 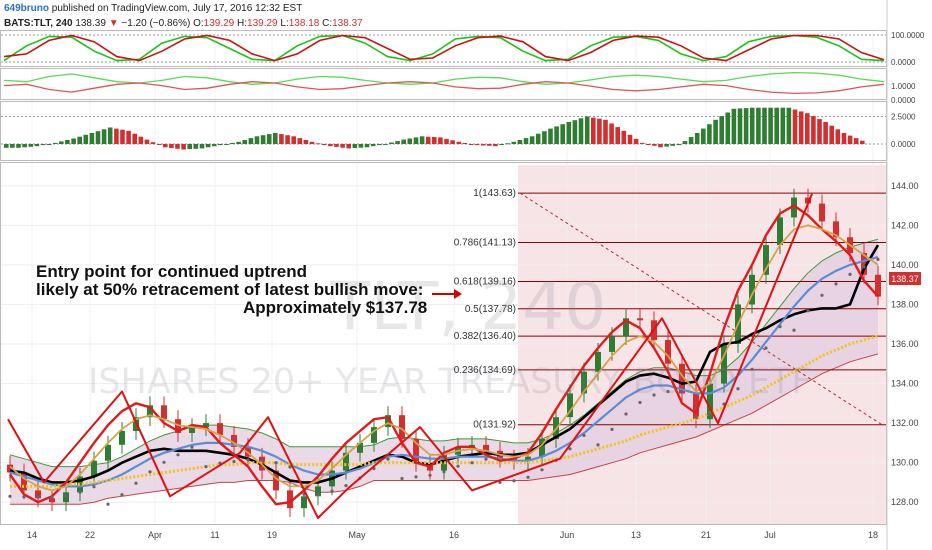 What do you see at coordinates (38, 23) in the screenshot?
I see `symbol-label: BATS:TLT, 240` at bounding box center [38, 23].